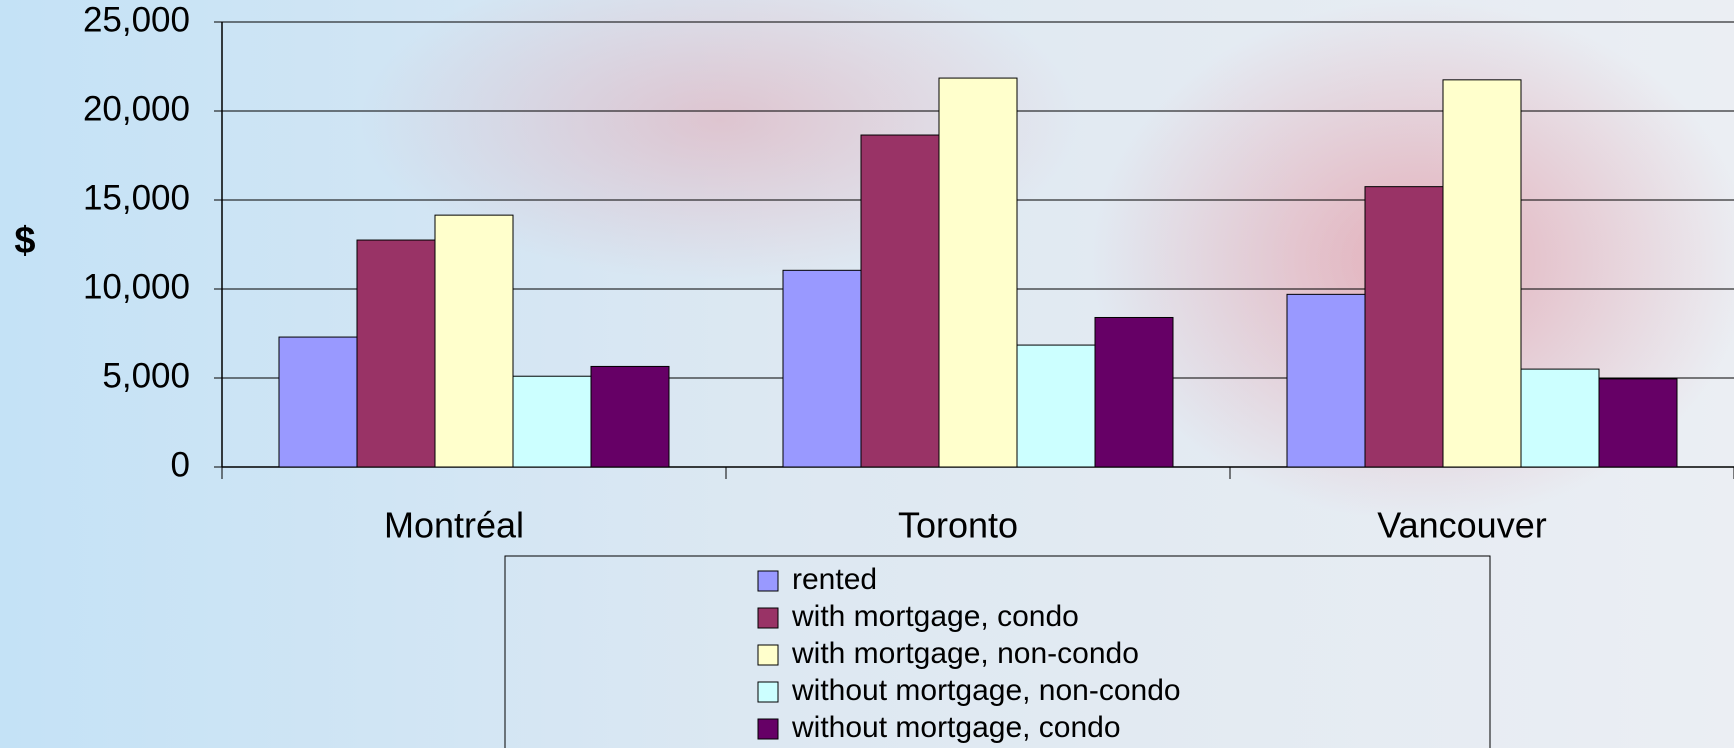 The height and width of the screenshot is (748, 1734). I want to click on y-tick-label: 0, so click(180, 464).